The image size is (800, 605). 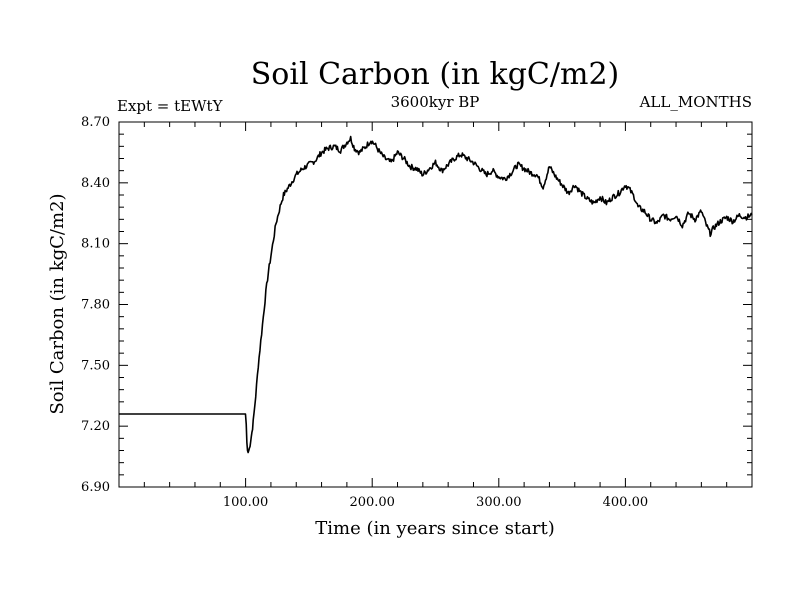 I want to click on y-tick-label: 8.40, so click(x=95, y=183).